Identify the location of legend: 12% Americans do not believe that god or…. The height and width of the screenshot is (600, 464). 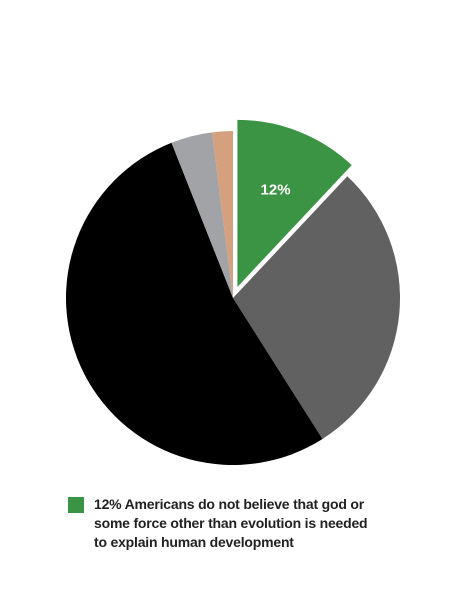
(218, 523).